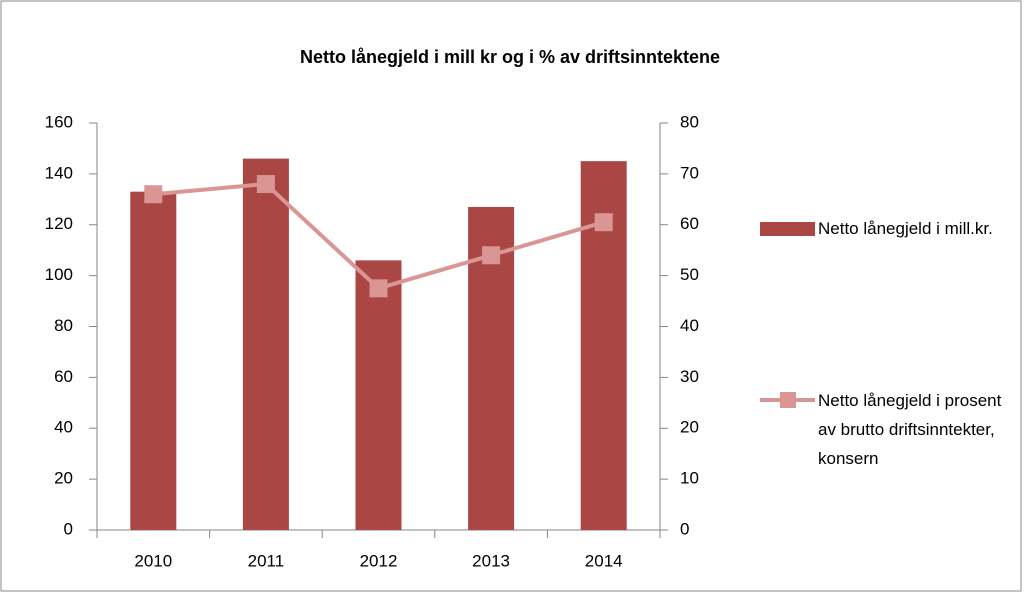  I want to click on y2-tick-label: 70, so click(689, 172).